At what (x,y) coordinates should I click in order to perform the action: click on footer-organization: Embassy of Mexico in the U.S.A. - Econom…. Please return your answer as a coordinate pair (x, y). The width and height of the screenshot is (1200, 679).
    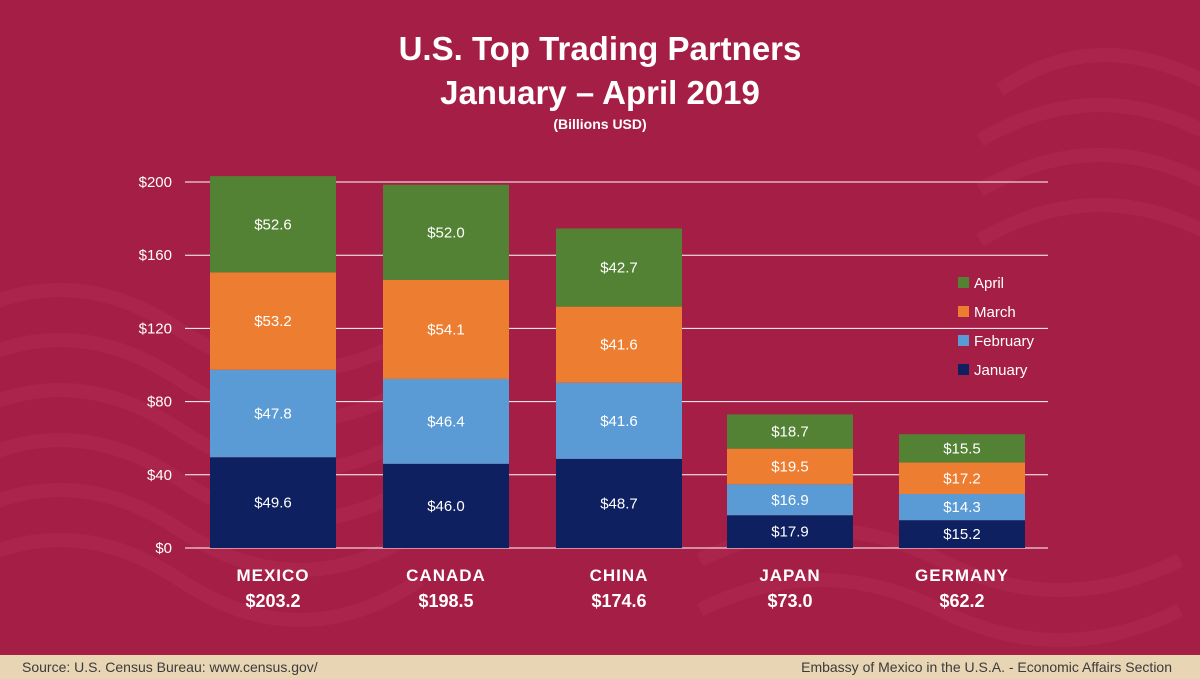
    Looking at the image, I should click on (986, 667).